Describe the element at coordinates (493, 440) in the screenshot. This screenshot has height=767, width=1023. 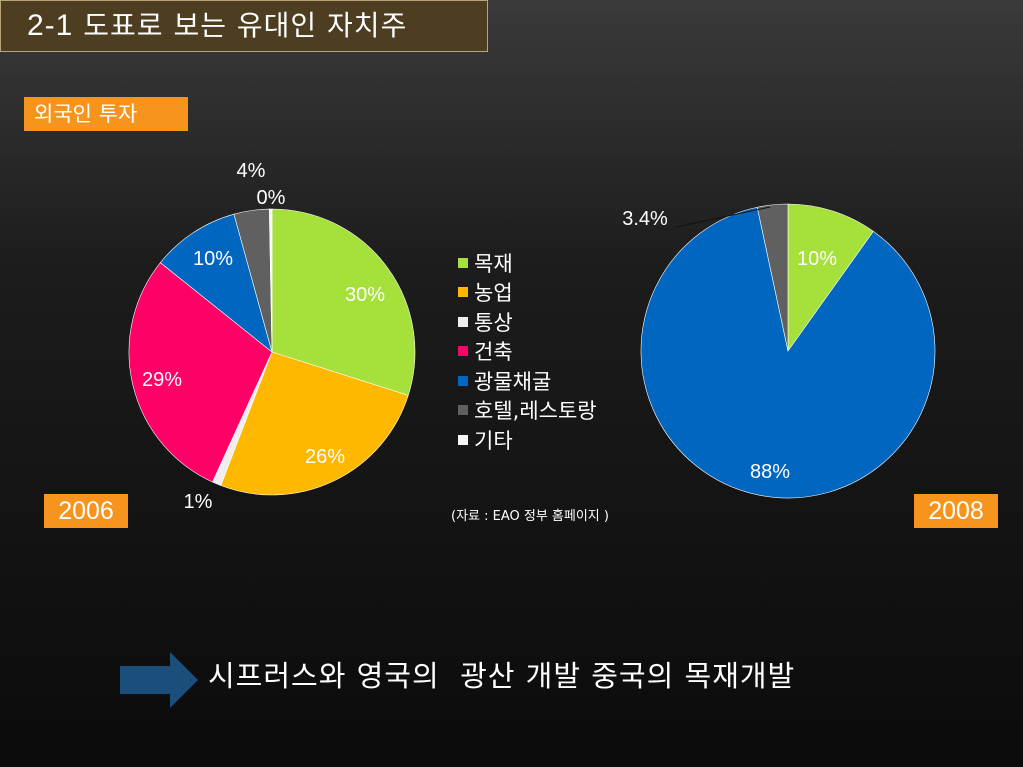
I see `legend-label: 기타` at that location.